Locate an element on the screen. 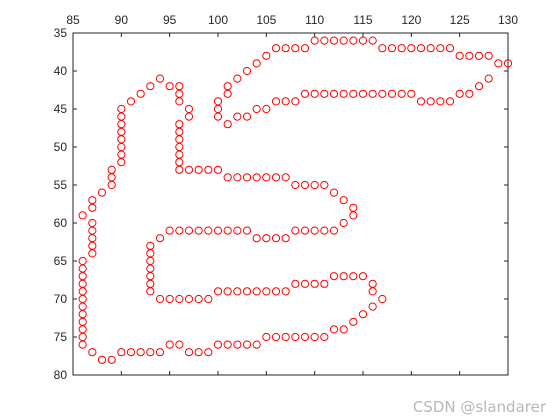  y-tick-label: 70 is located at coordinates (61, 299).